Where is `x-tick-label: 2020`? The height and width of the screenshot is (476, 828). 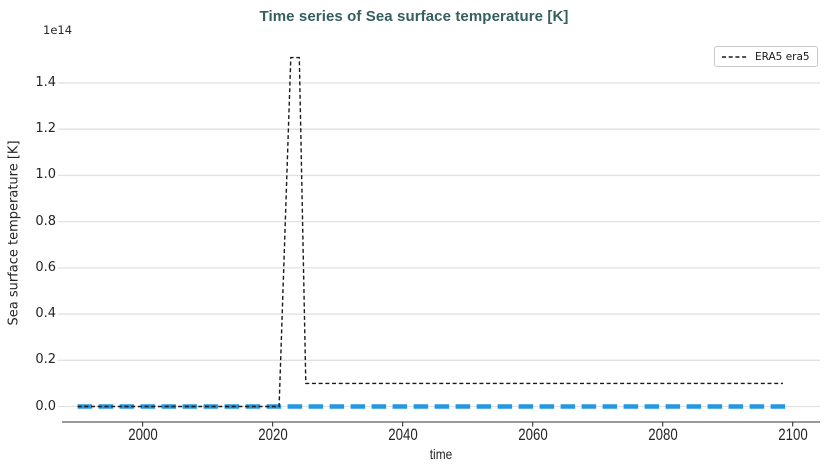
x-tick-label: 2020 is located at coordinates (272, 434).